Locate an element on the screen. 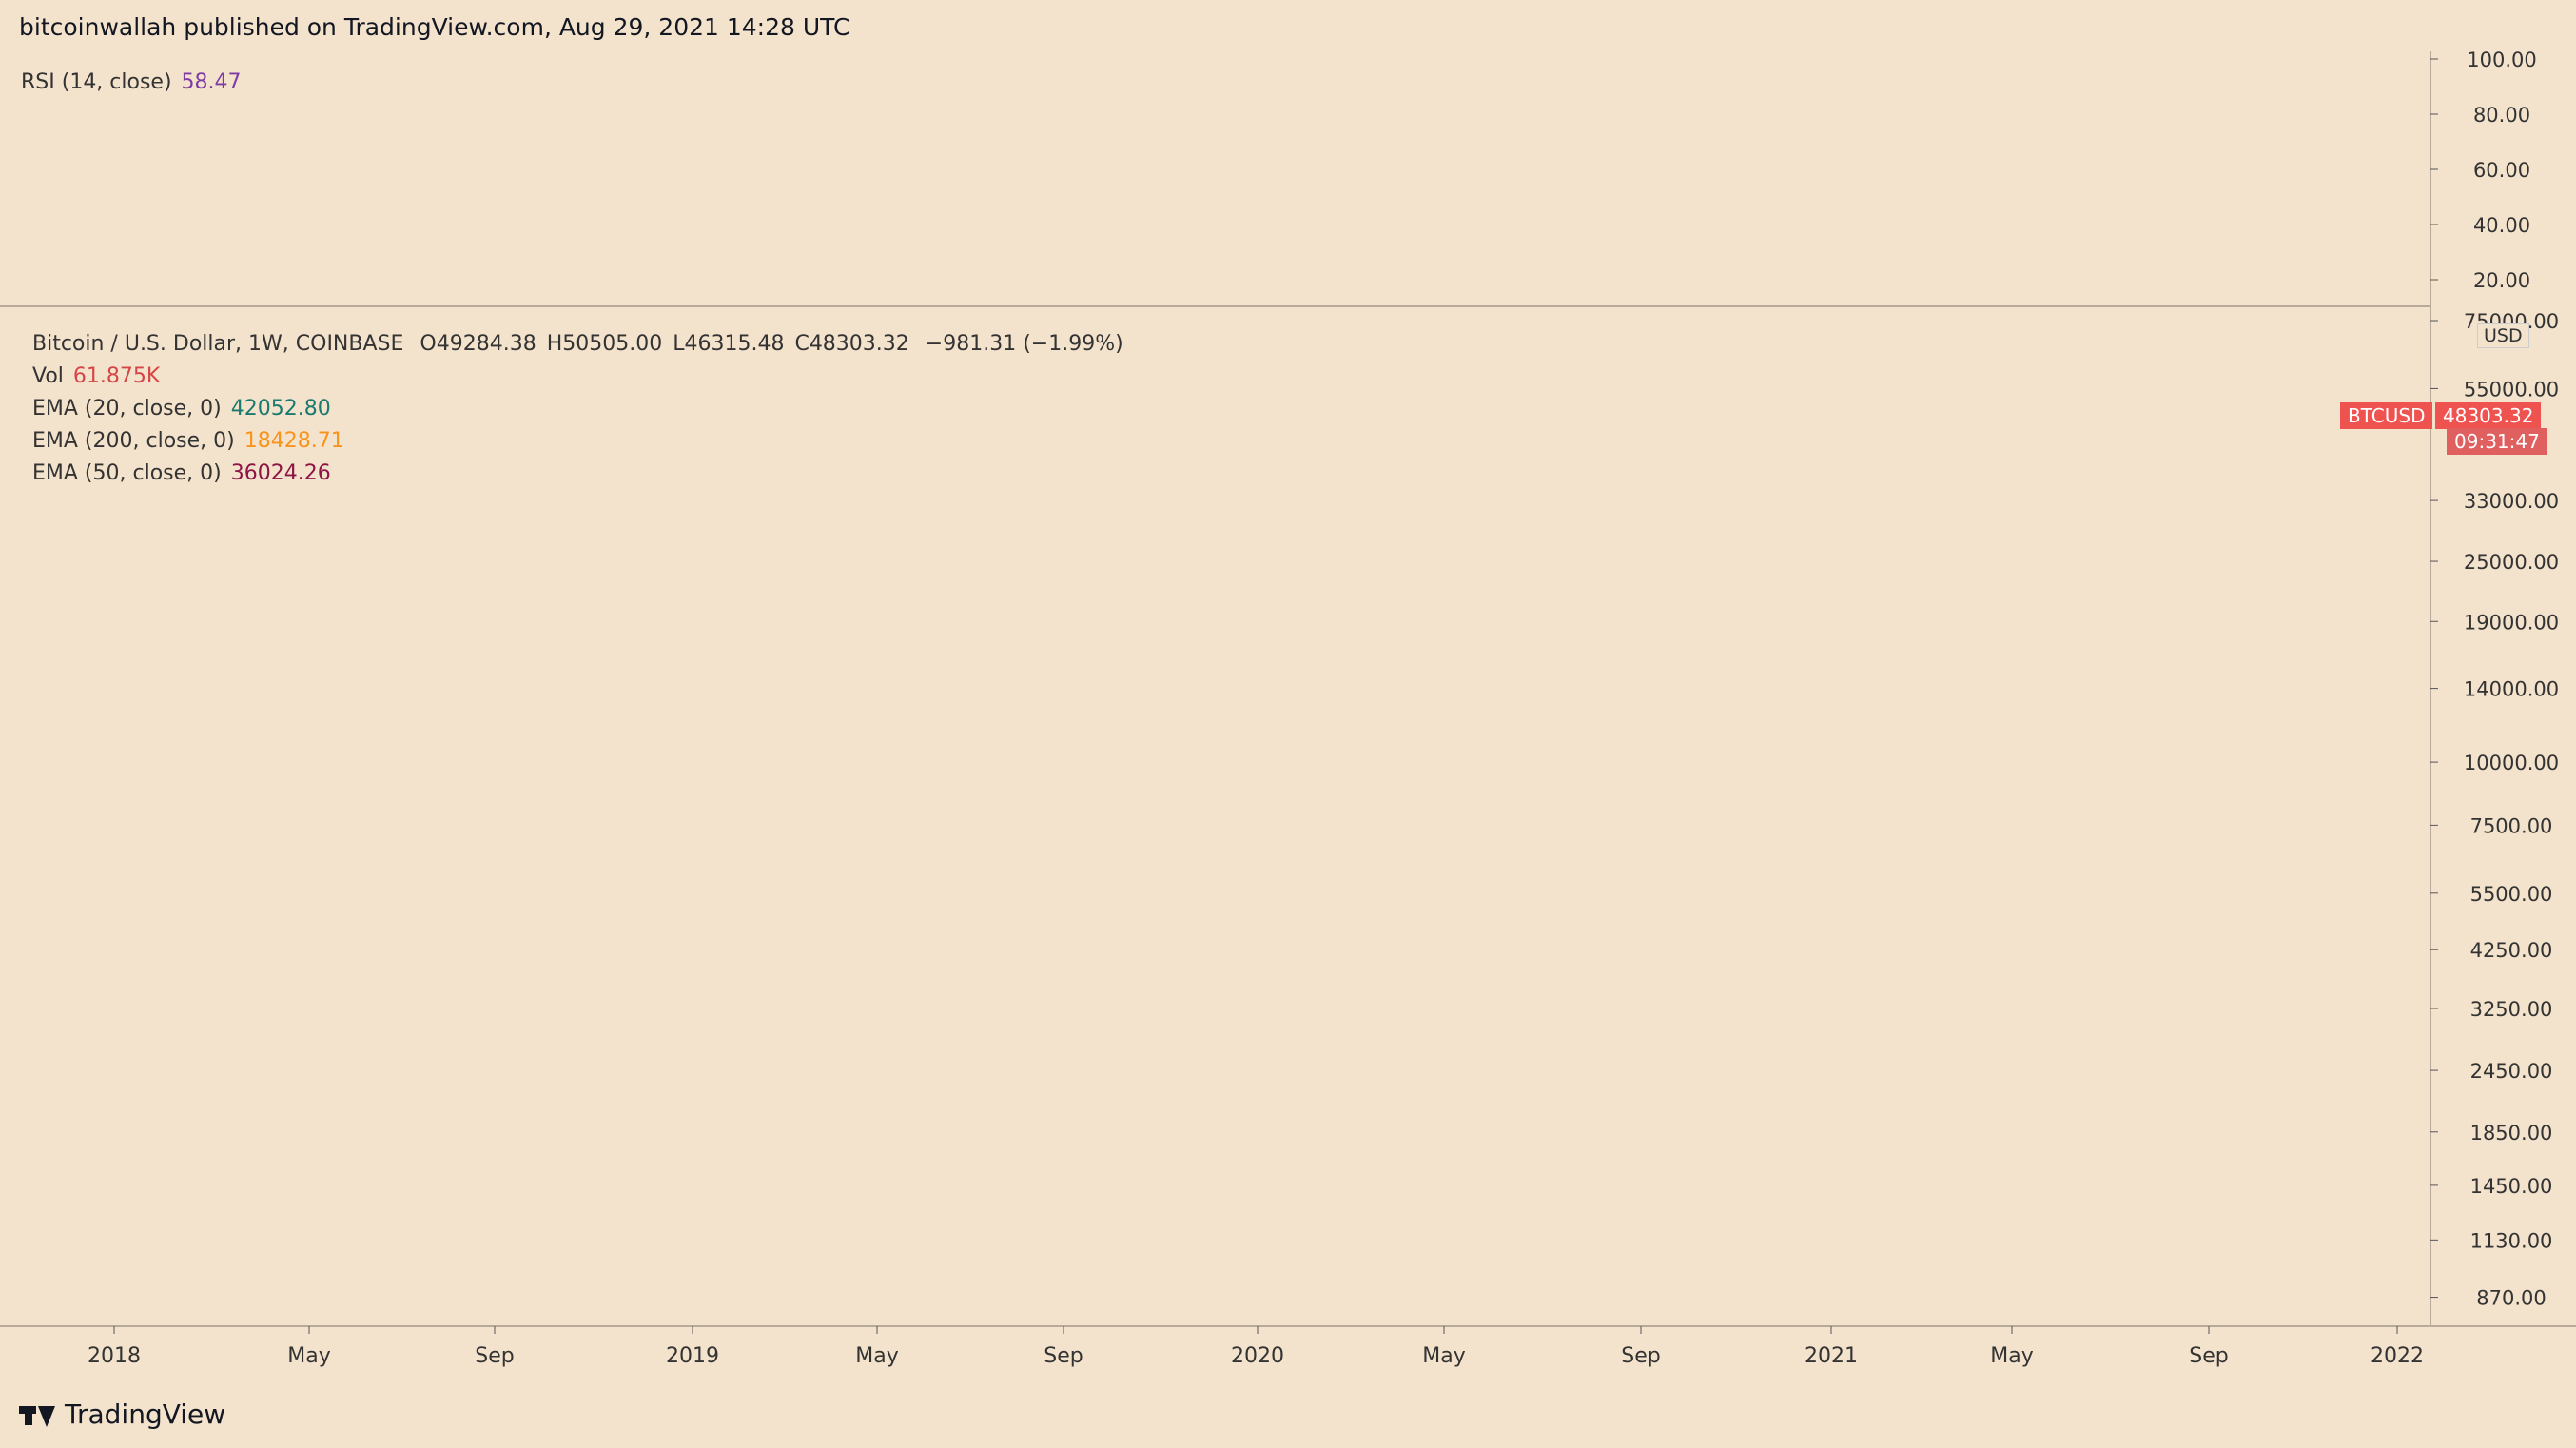 This screenshot has width=2576, height=1448. price-tag-value: 48303.32 is located at coordinates (2489, 416).